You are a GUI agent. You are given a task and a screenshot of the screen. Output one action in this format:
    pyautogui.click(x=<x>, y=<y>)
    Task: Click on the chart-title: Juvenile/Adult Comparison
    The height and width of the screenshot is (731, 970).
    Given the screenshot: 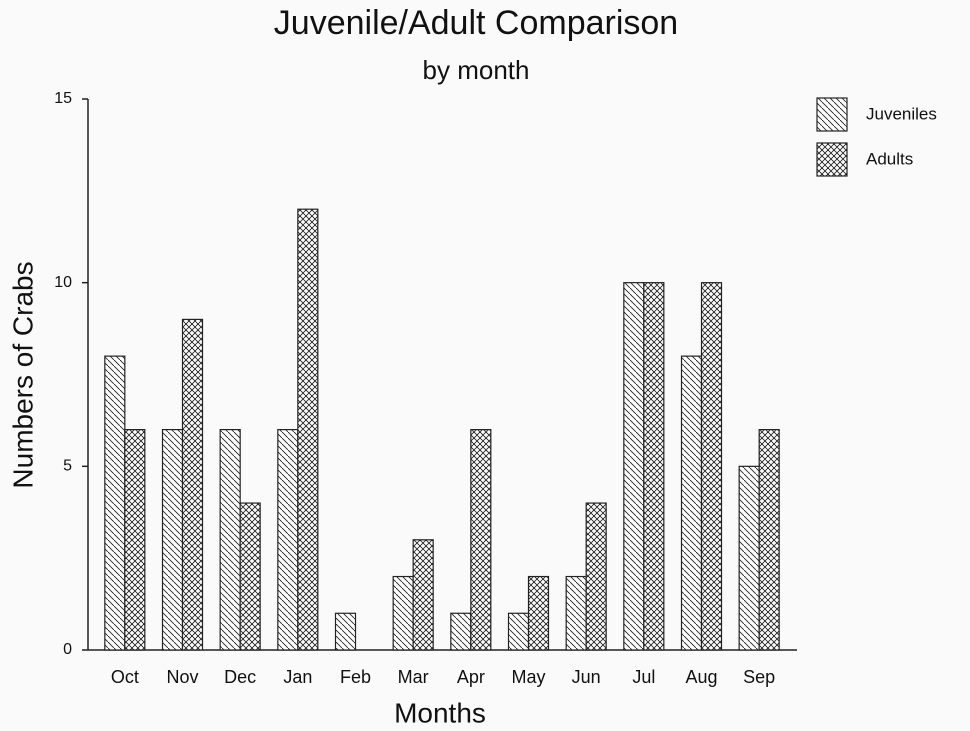 What is the action you would take?
    pyautogui.click(x=476, y=23)
    